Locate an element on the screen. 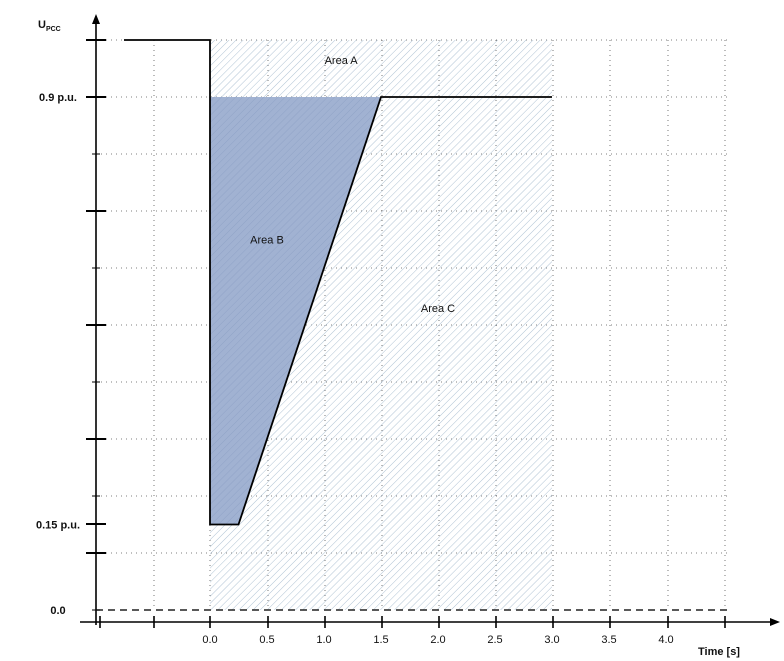 This screenshot has width=784, height=661. x-tick-label: 3.0 is located at coordinates (551, 640).